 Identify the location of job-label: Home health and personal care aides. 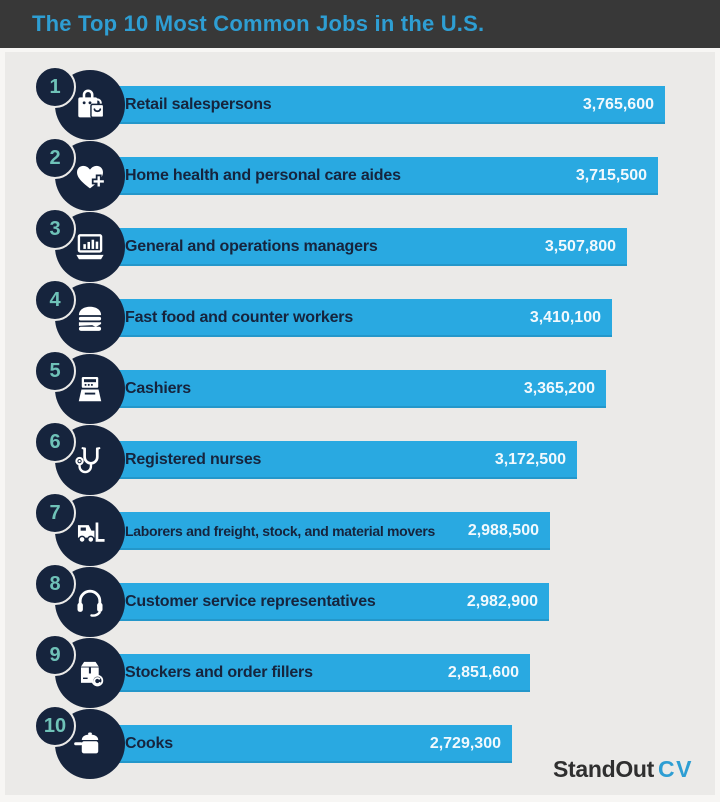
(263, 175).